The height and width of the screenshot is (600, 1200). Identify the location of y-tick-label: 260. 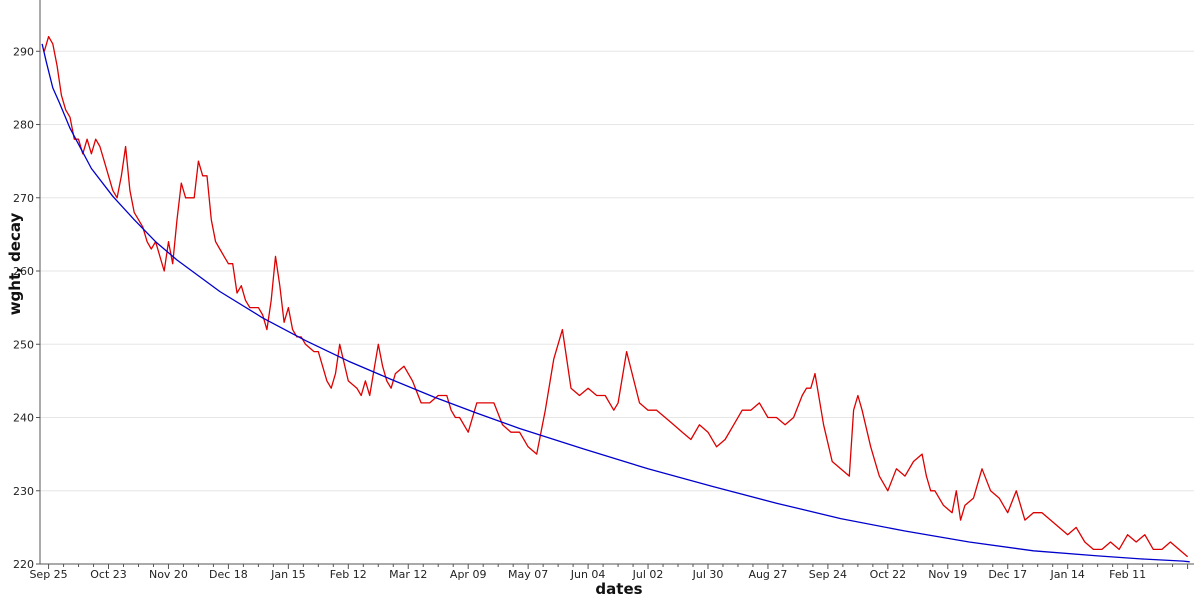
(23, 271).